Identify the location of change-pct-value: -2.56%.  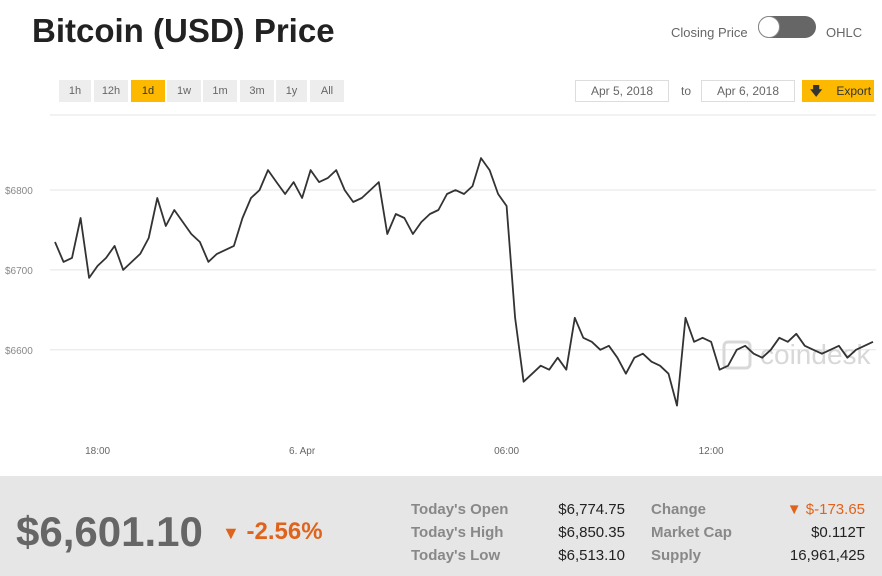
(284, 531).